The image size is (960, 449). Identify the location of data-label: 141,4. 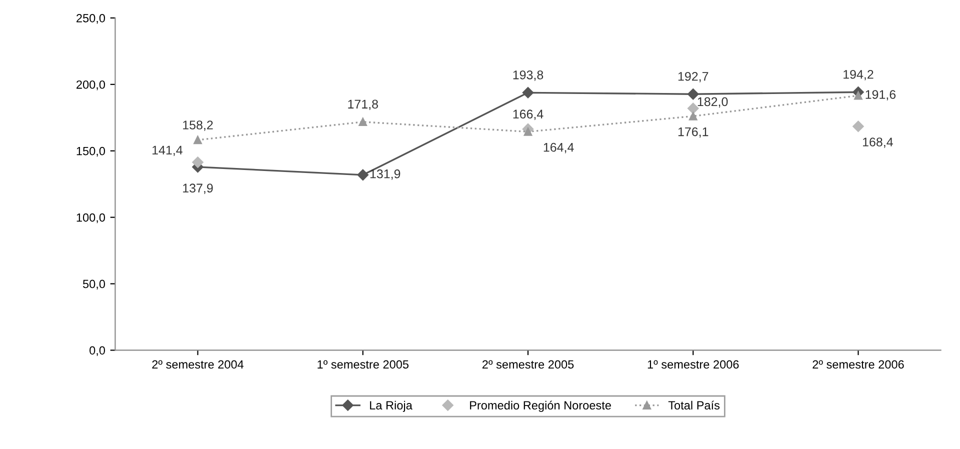
(167, 151).